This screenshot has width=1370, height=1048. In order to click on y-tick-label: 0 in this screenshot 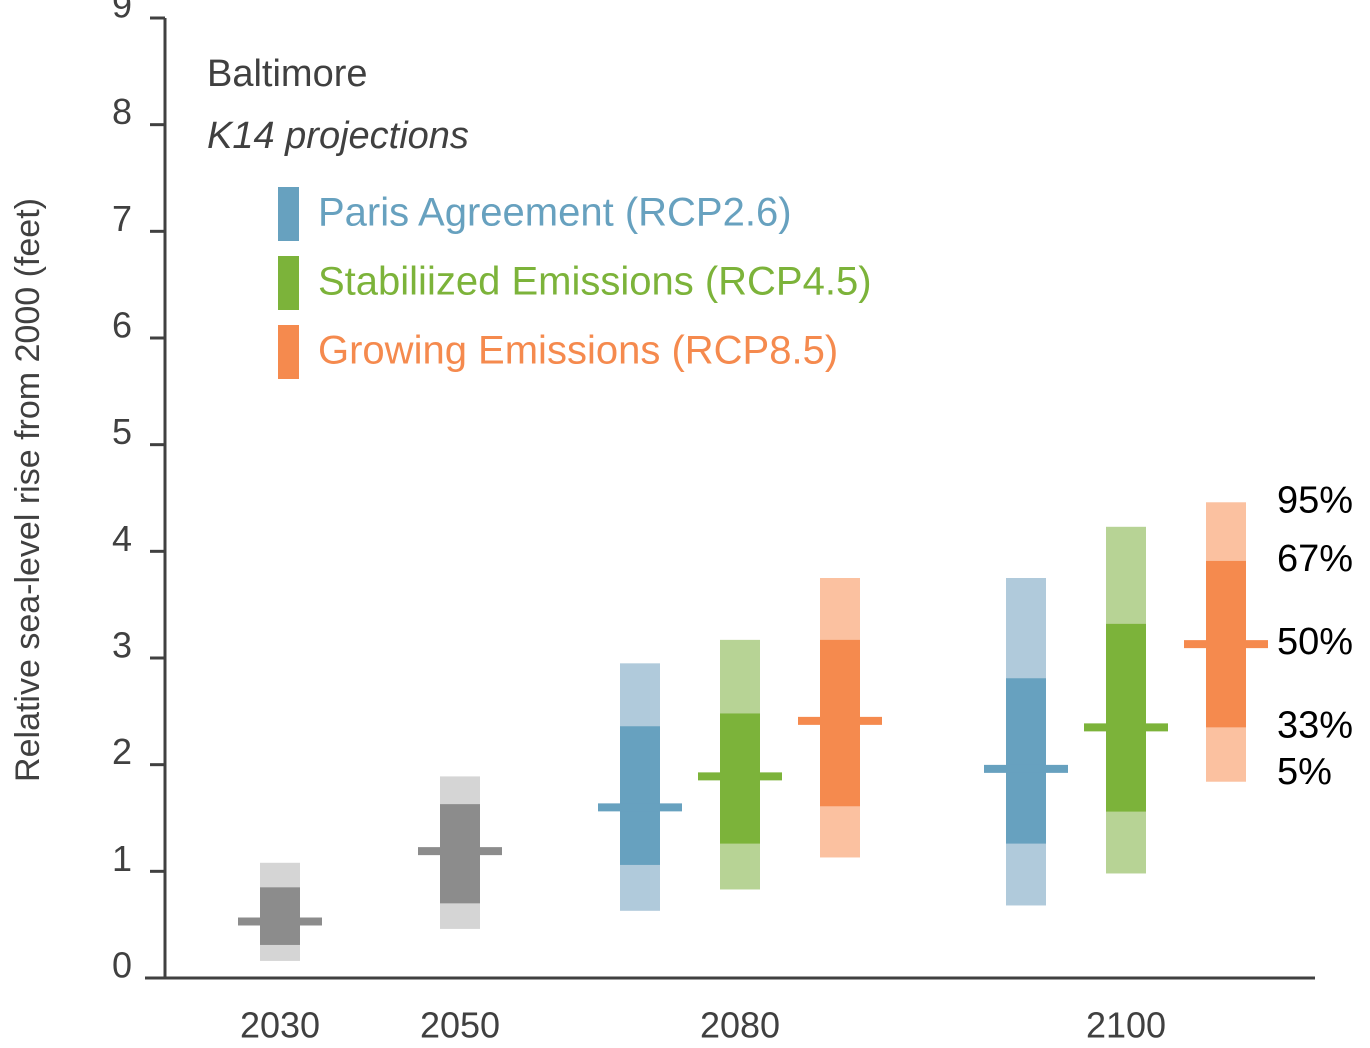, I will do `click(122, 965)`.